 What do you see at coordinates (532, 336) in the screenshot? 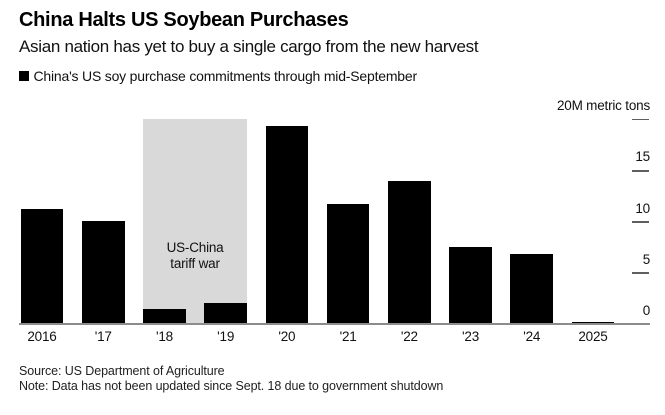
I see `x-tick-label-24: '24` at bounding box center [532, 336].